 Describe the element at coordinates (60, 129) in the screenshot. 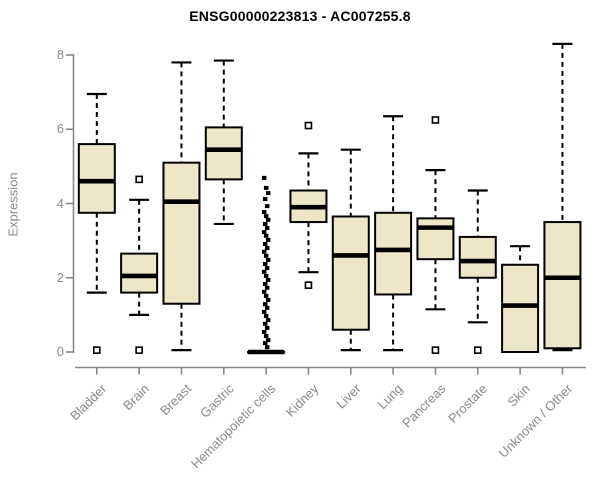

I see `y-tick-label: 6` at that location.